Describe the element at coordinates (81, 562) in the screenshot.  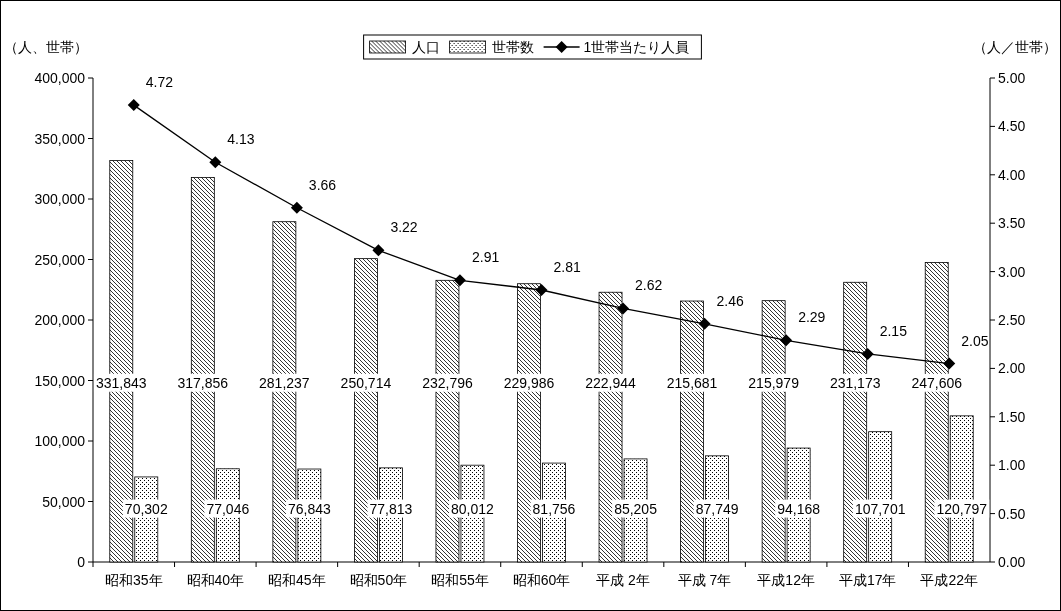
I see `y-tick-label: 0` at that location.